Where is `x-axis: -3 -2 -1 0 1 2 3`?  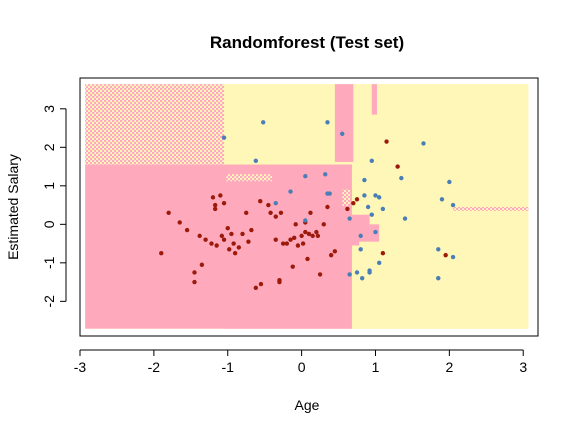
x-axis: -3 -2 -1 0 1 2 3 is located at coordinates (300, 362).